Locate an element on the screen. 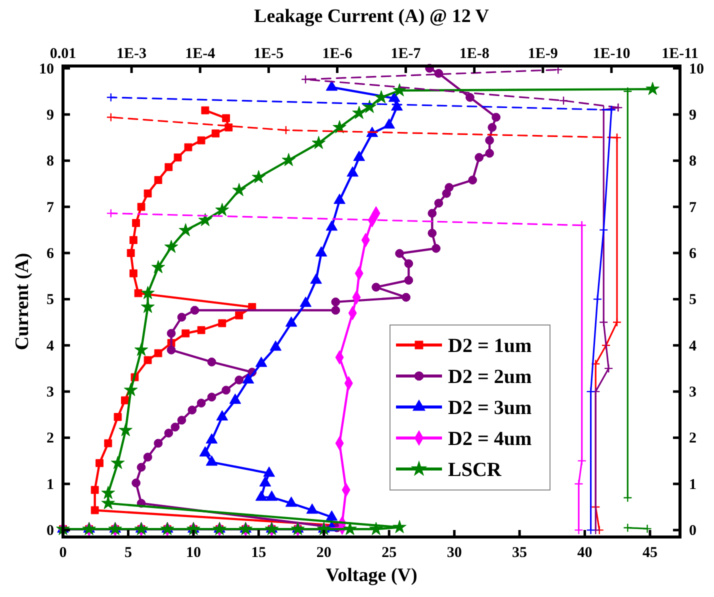 This screenshot has height=597, width=714. x-tick-label: 35 is located at coordinates (520, 553).